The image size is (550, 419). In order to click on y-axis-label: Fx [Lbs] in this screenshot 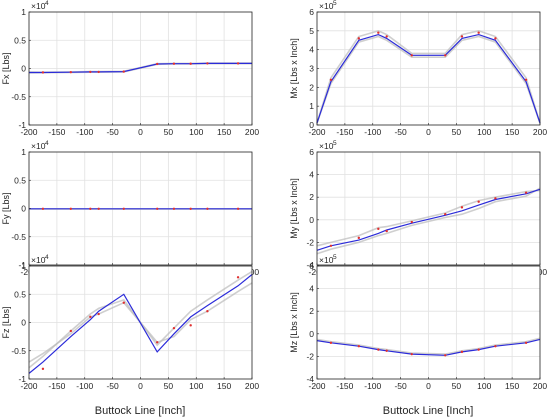, I will do `click(6, 68)`.